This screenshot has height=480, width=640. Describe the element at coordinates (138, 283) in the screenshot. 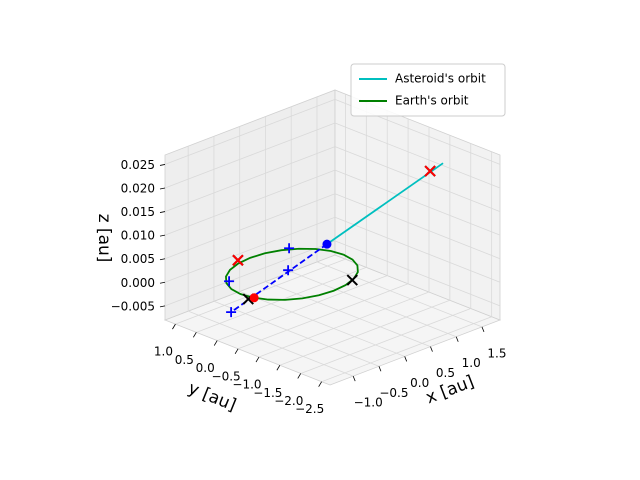

I see `z-tick-label: 0.000` at that location.